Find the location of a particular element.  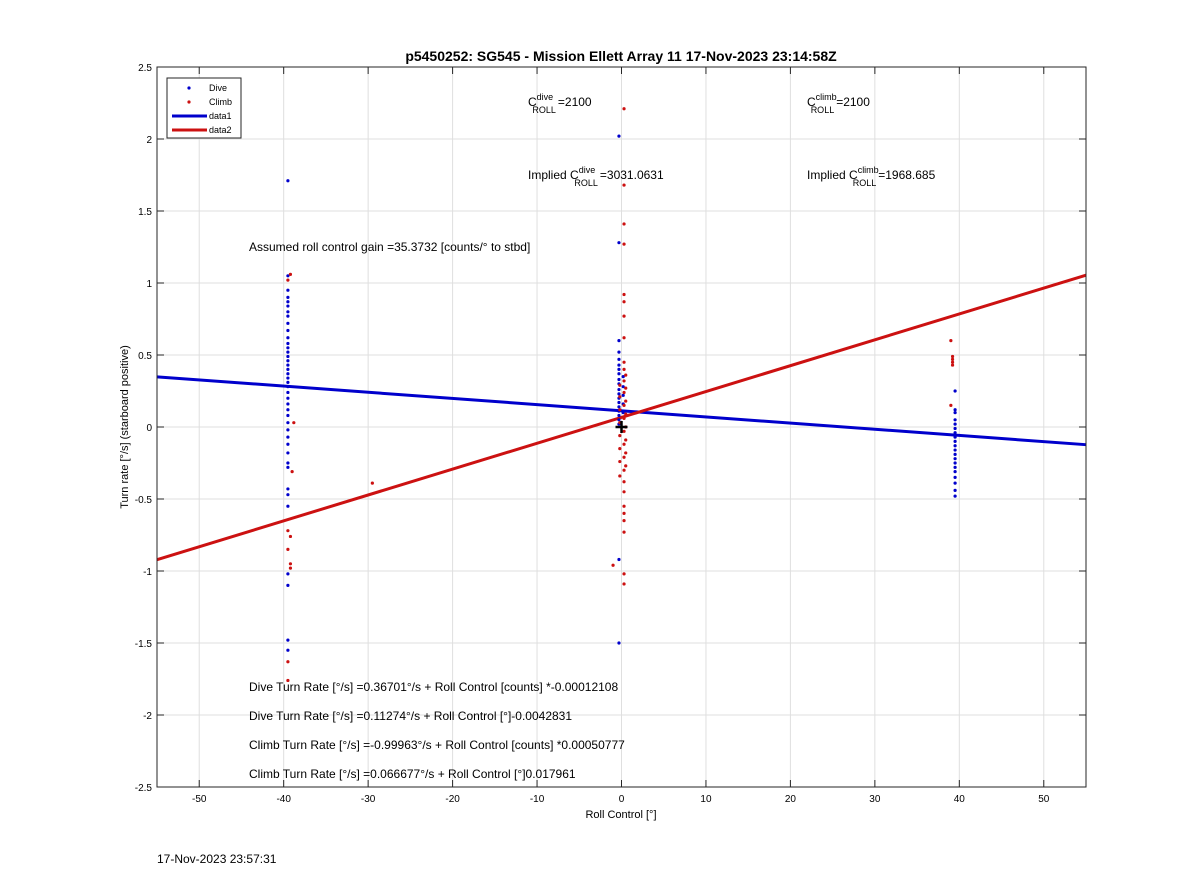

fit-line-data1 is located at coordinates (621, 411).